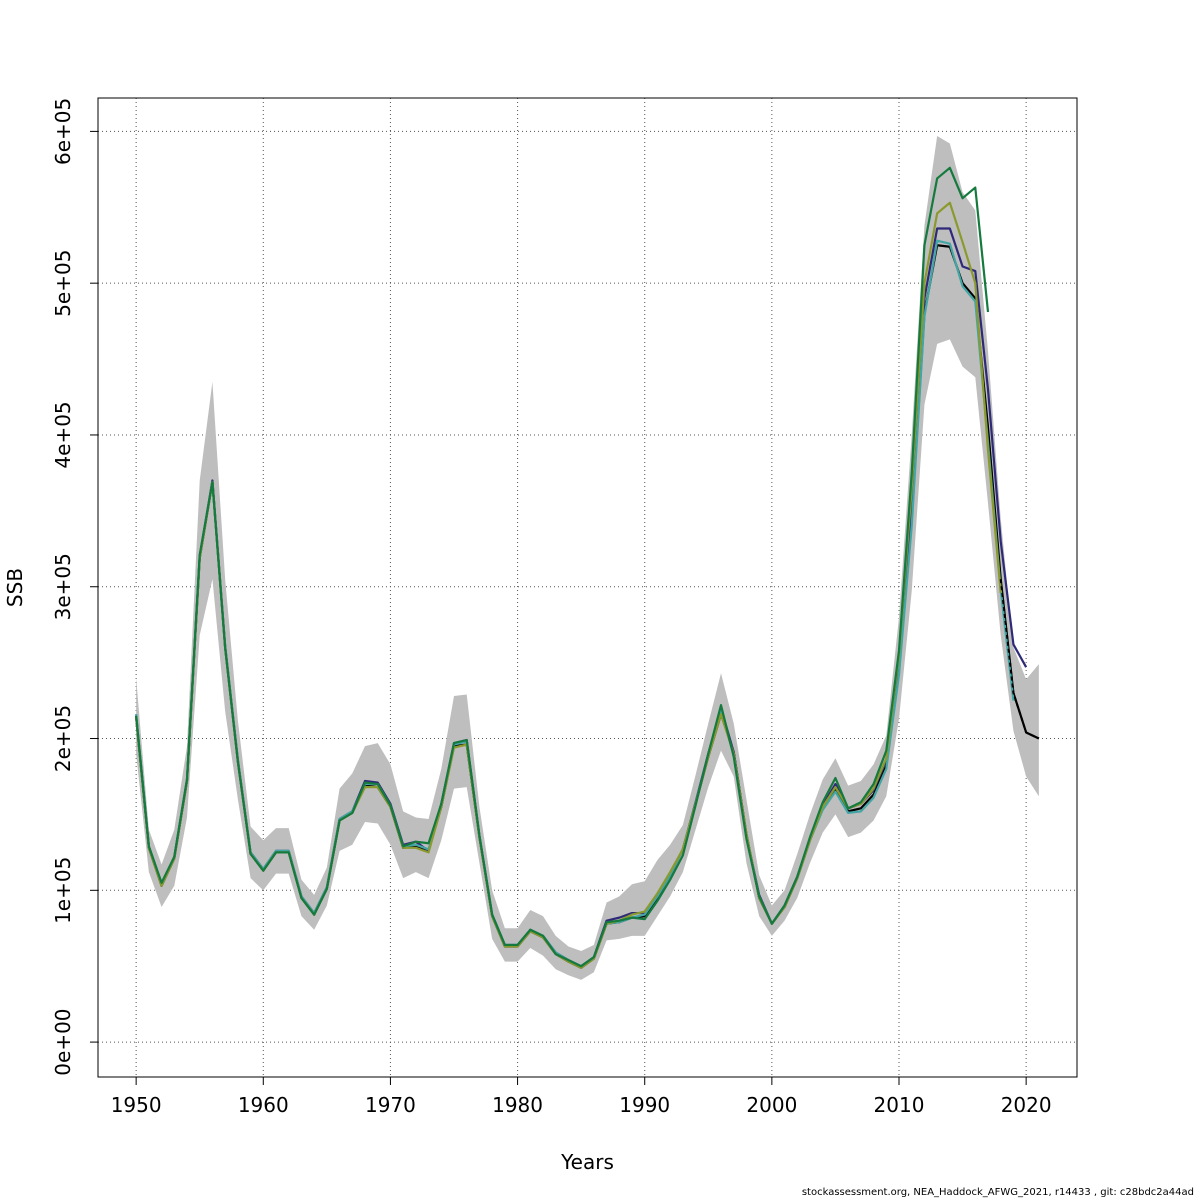 This screenshot has width=1200, height=1200. Describe the element at coordinates (63, 586) in the screenshot. I see `y-tick-label: 3e+05` at that location.